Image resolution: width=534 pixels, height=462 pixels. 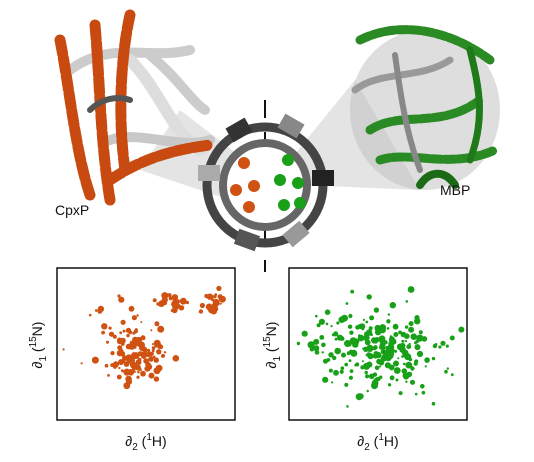 I want to click on label-part: 2, so click(x=367, y=447).